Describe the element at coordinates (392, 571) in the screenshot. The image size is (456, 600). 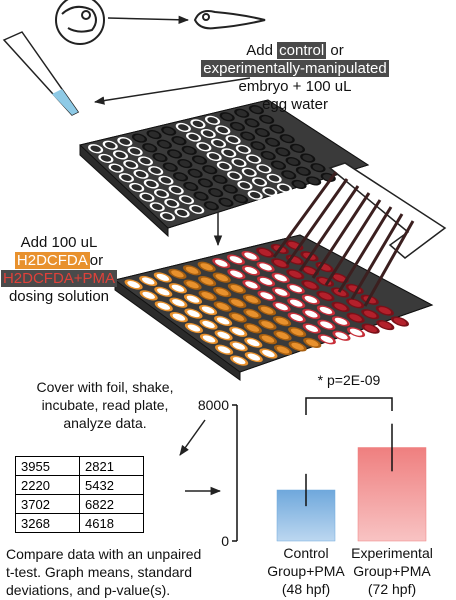
I see `label-line: Group+PMA` at that location.